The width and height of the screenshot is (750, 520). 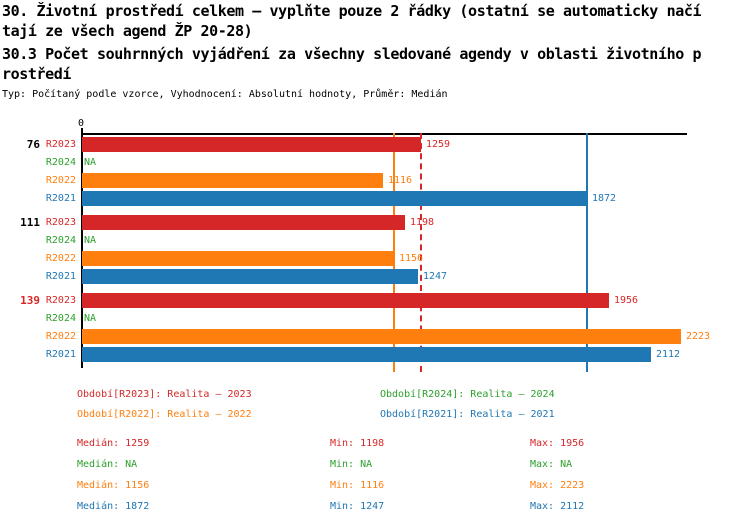 What do you see at coordinates (82, 248) in the screenshot?
I see `y-axis-line` at bounding box center [82, 248].